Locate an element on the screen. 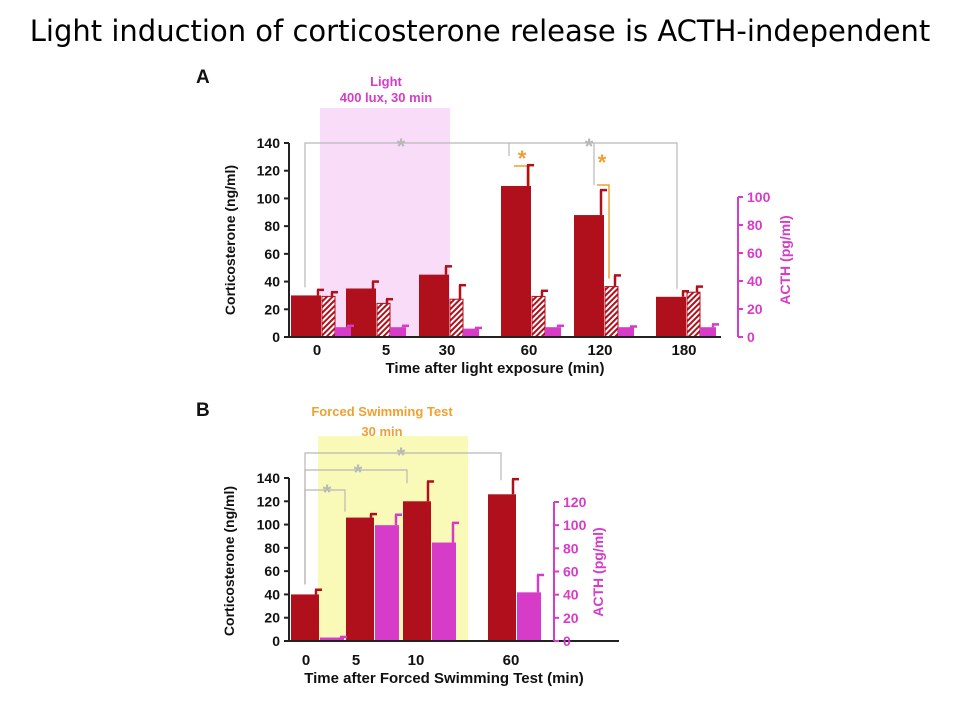  treatment-label: 400 lux, 30 min is located at coordinates (386, 97).